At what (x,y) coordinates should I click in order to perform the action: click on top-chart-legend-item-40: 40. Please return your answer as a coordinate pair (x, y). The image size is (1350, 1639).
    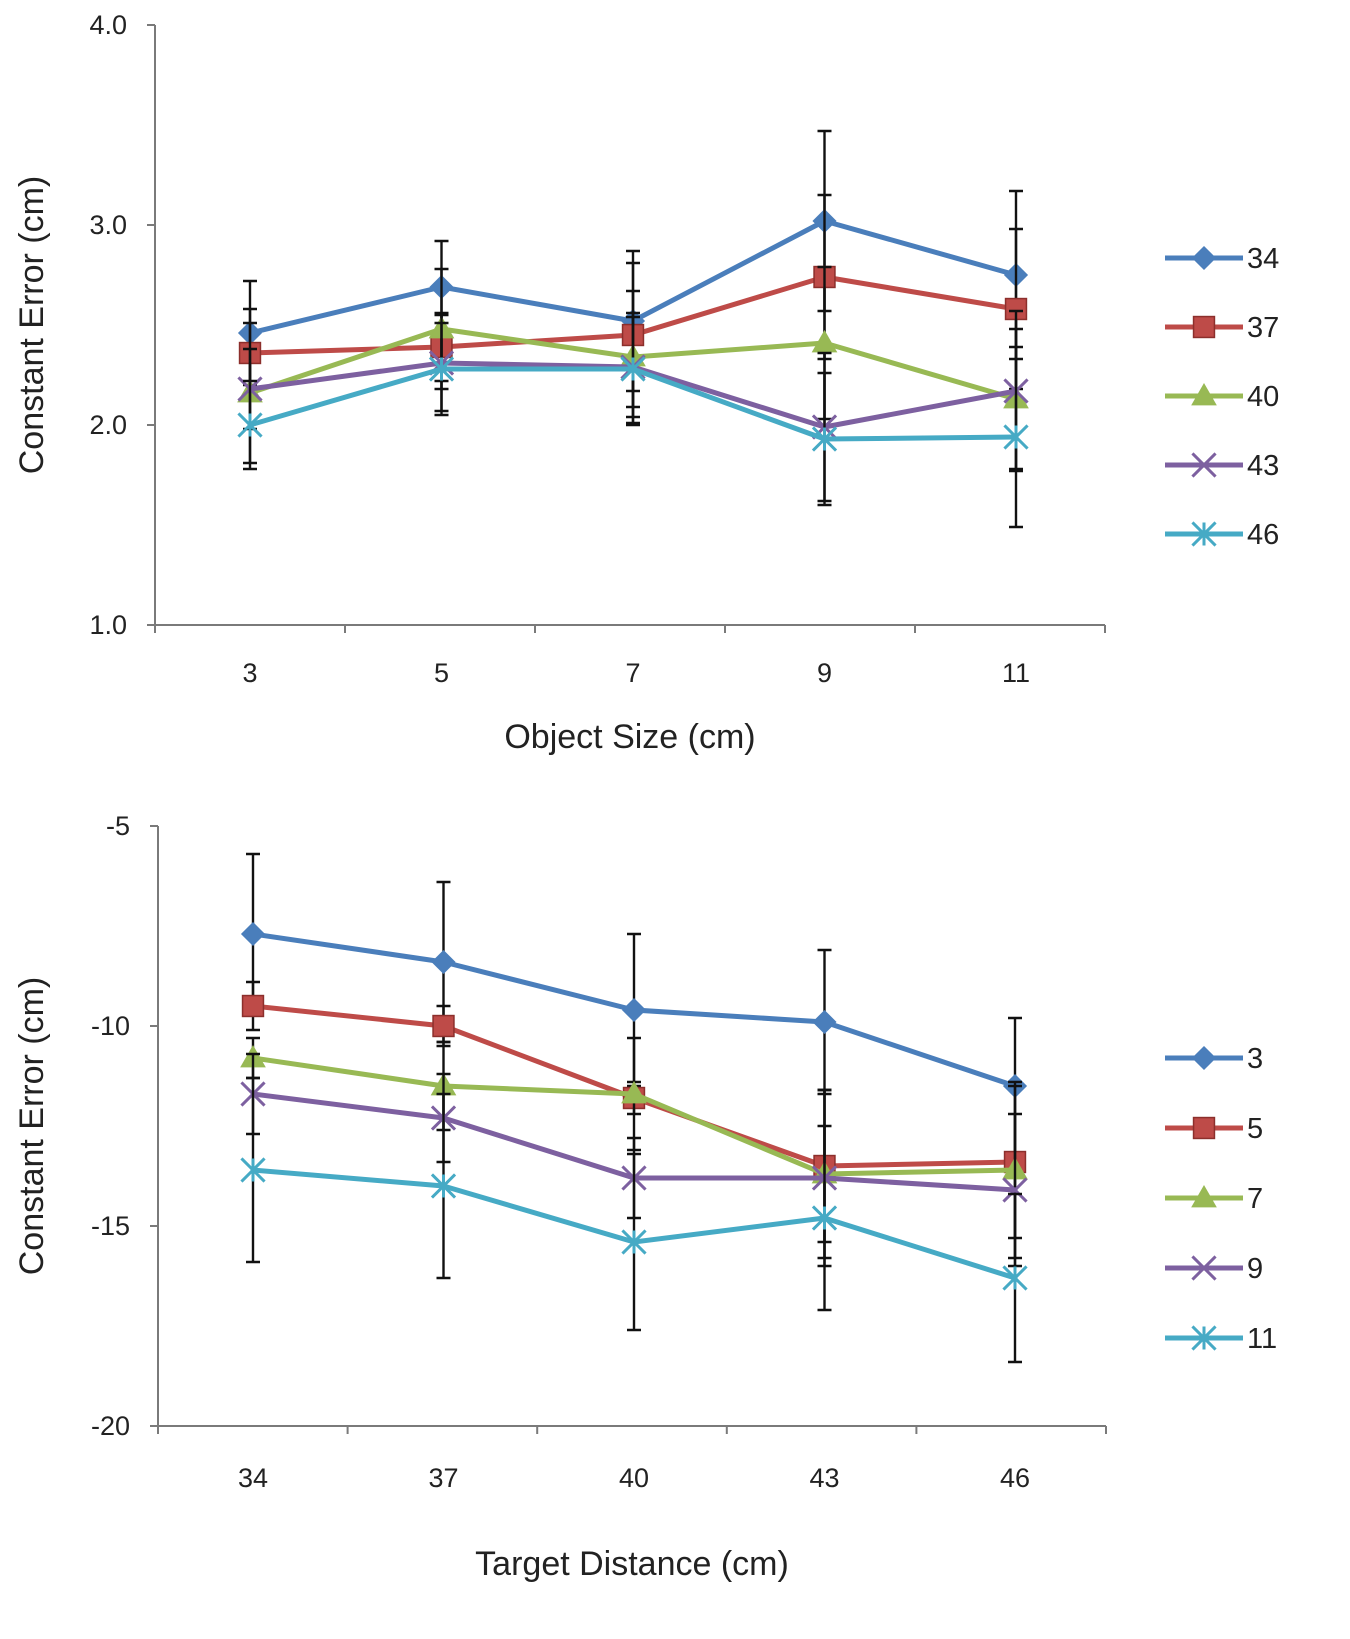
    Looking at the image, I should click on (1222, 397).